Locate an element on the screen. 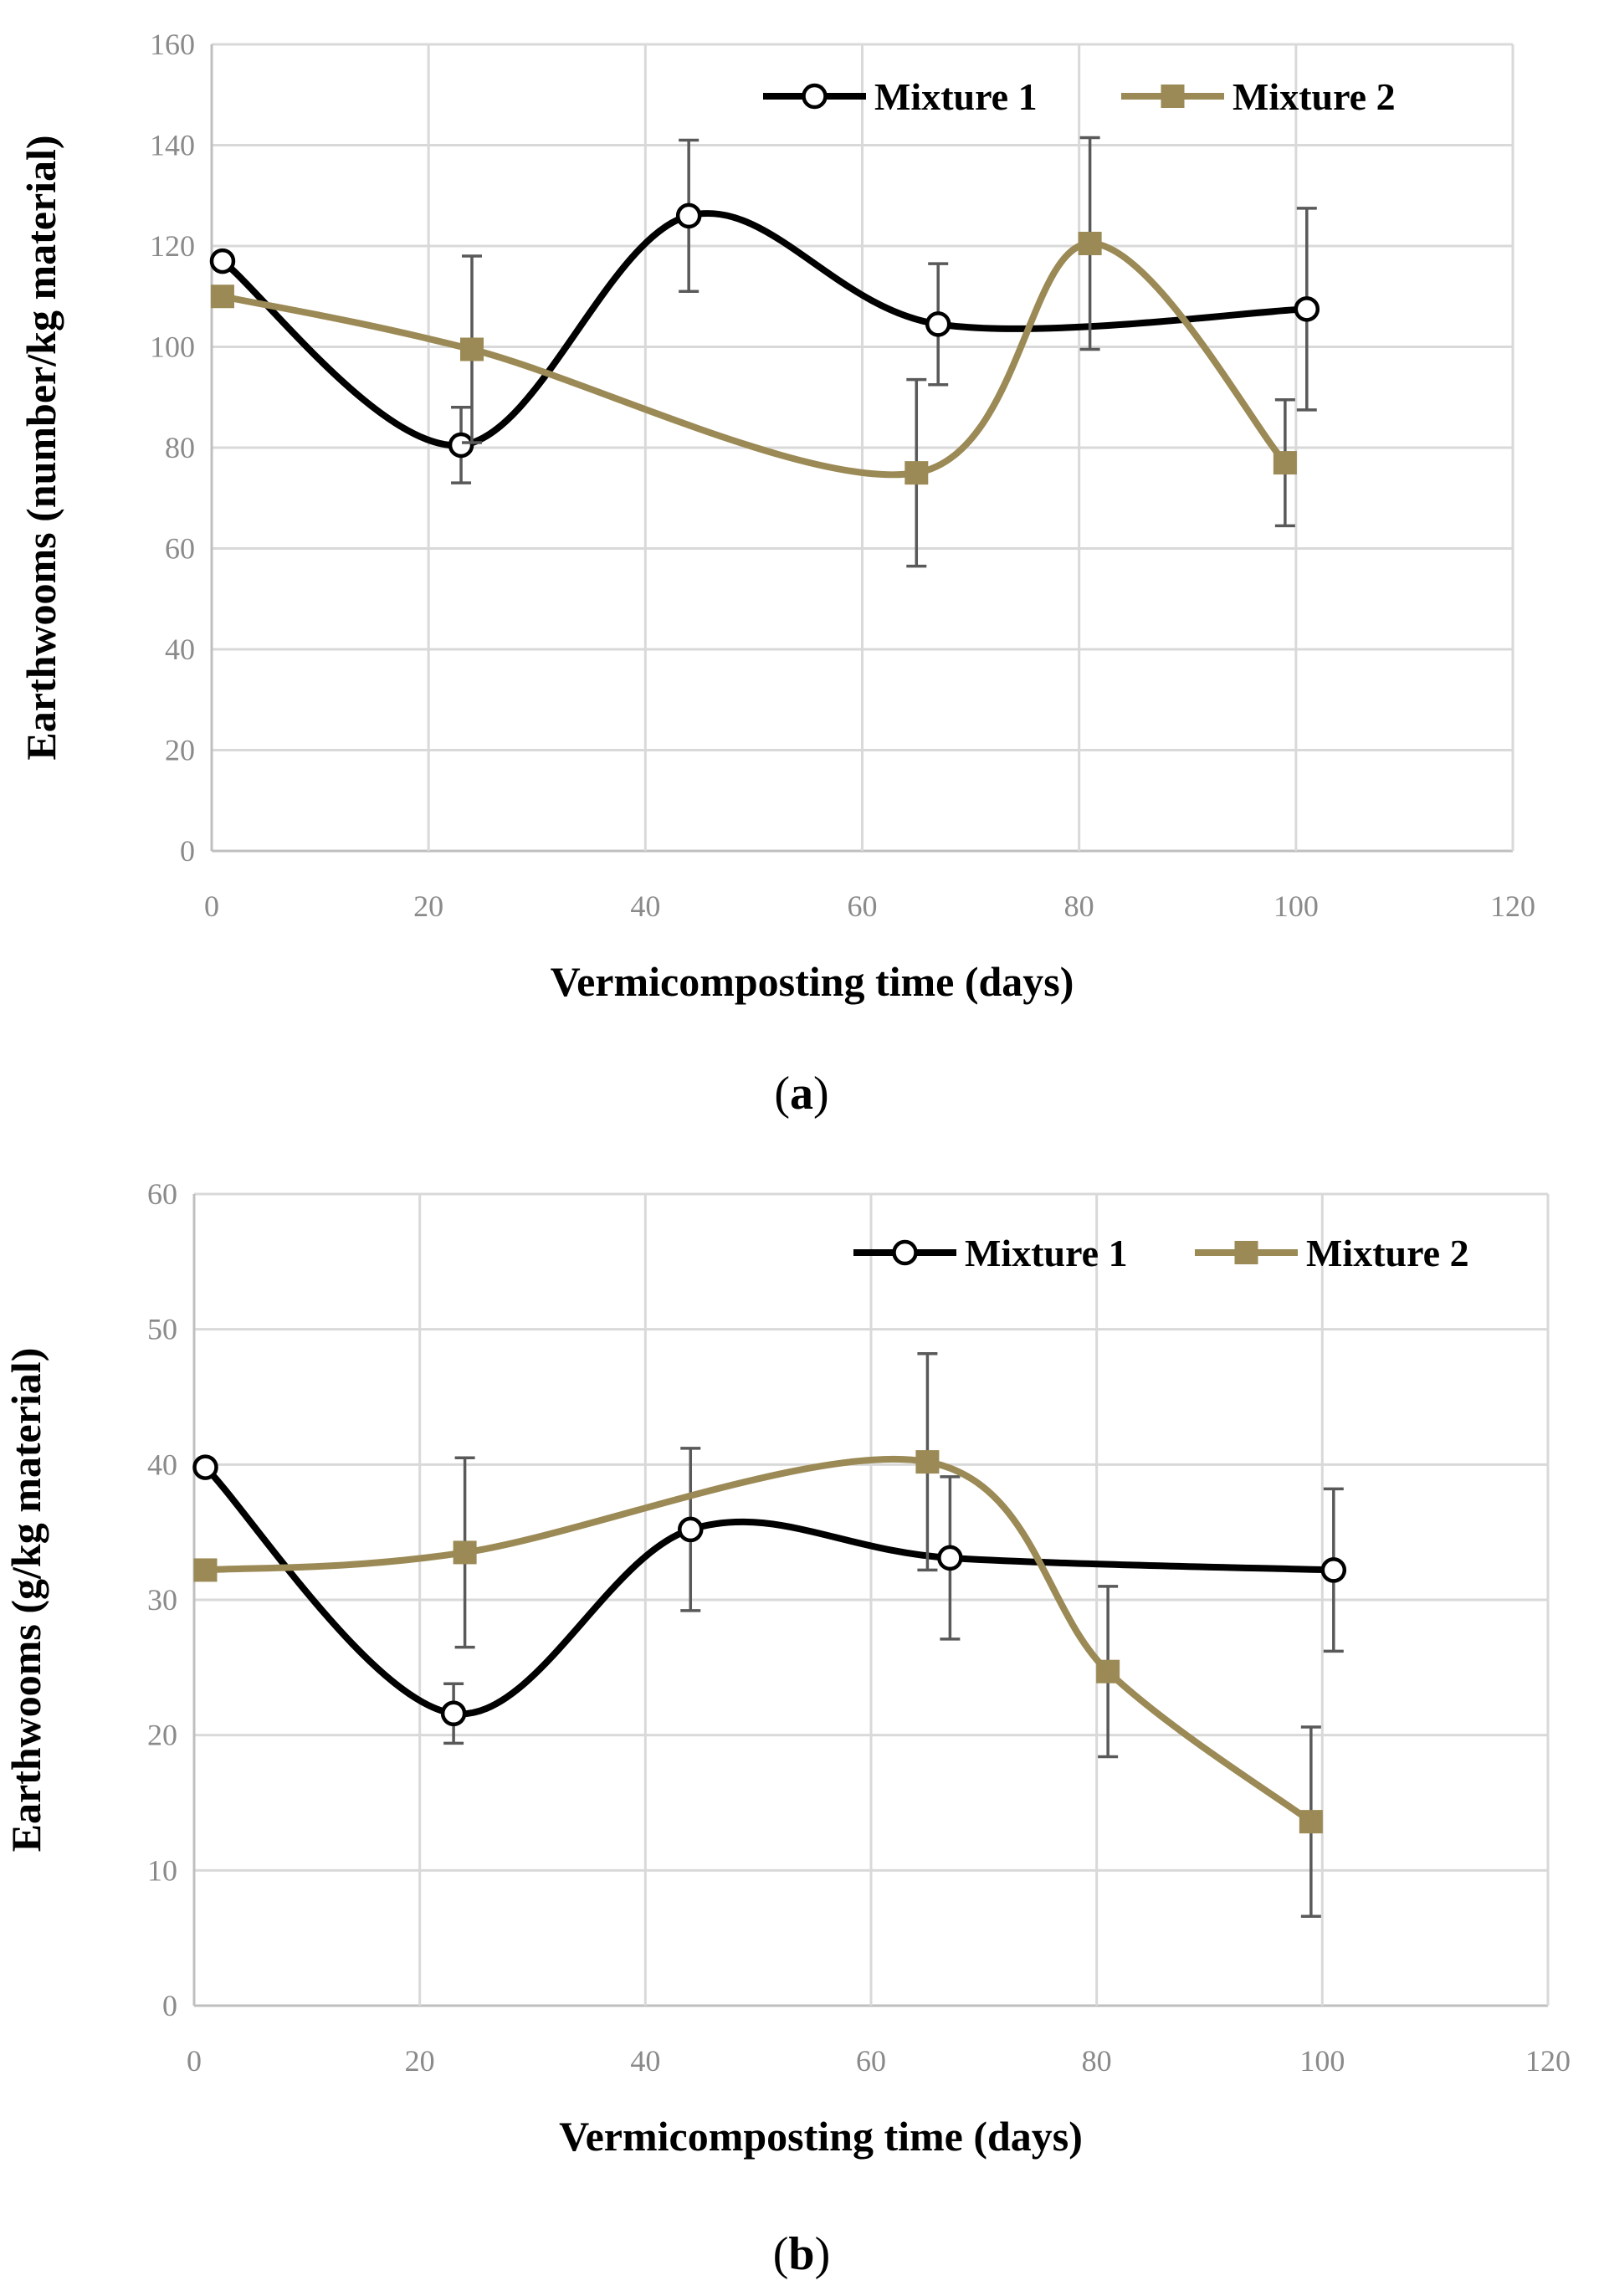  panel-label: (a) is located at coordinates (801, 1094).